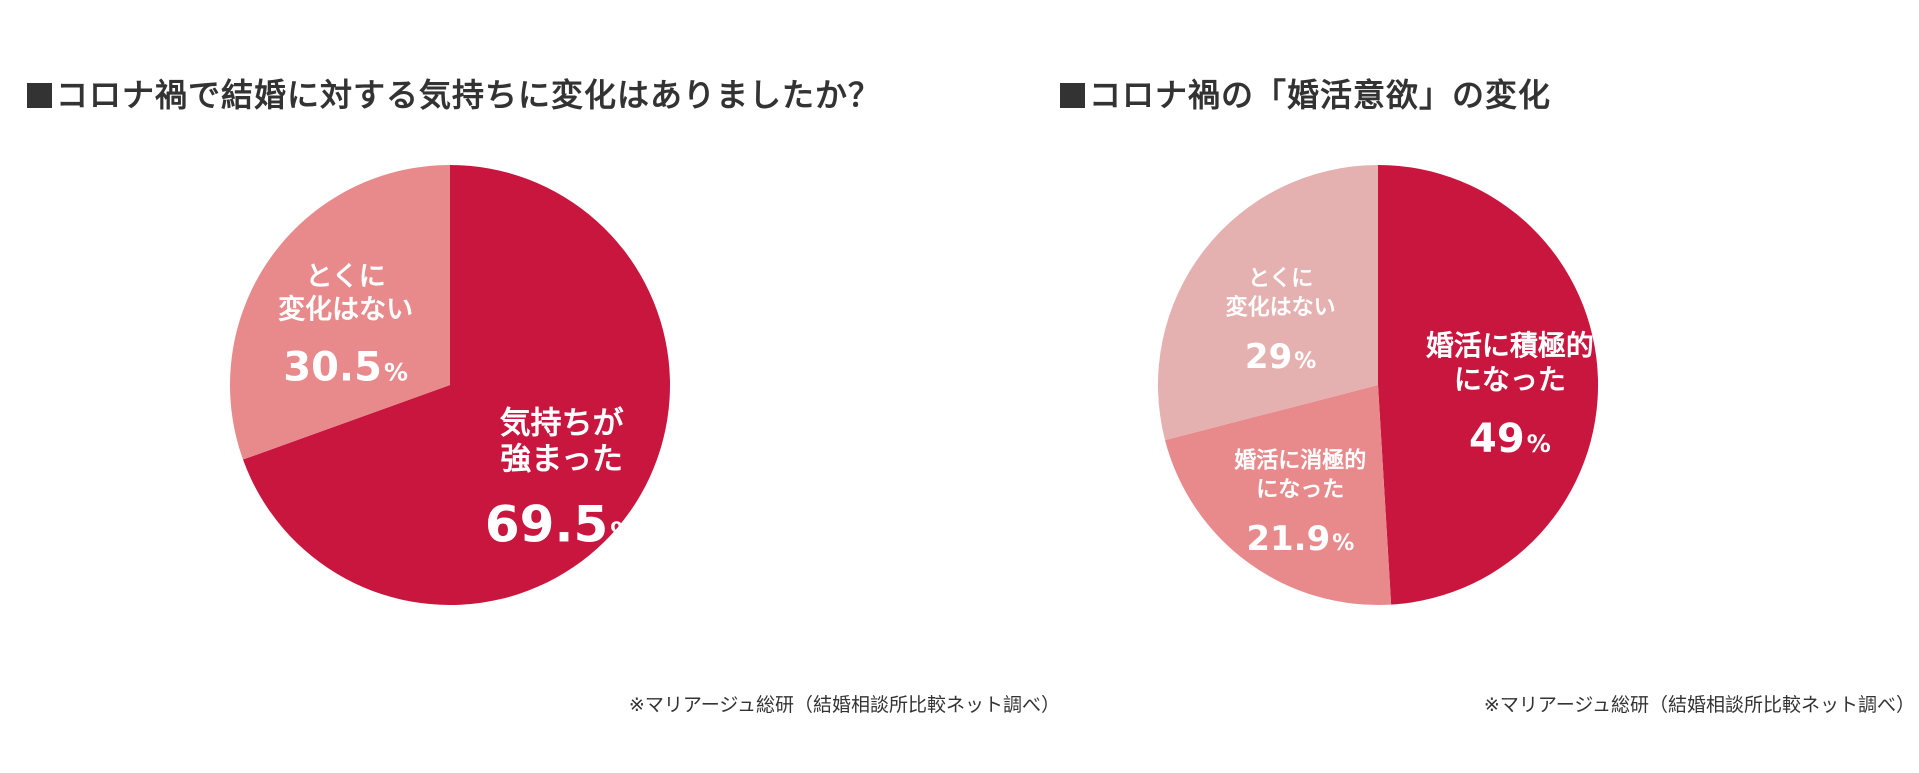 The height and width of the screenshot is (773, 1919). Describe the element at coordinates (561, 459) in the screenshot. I see `slice-label: 強まった` at that location.